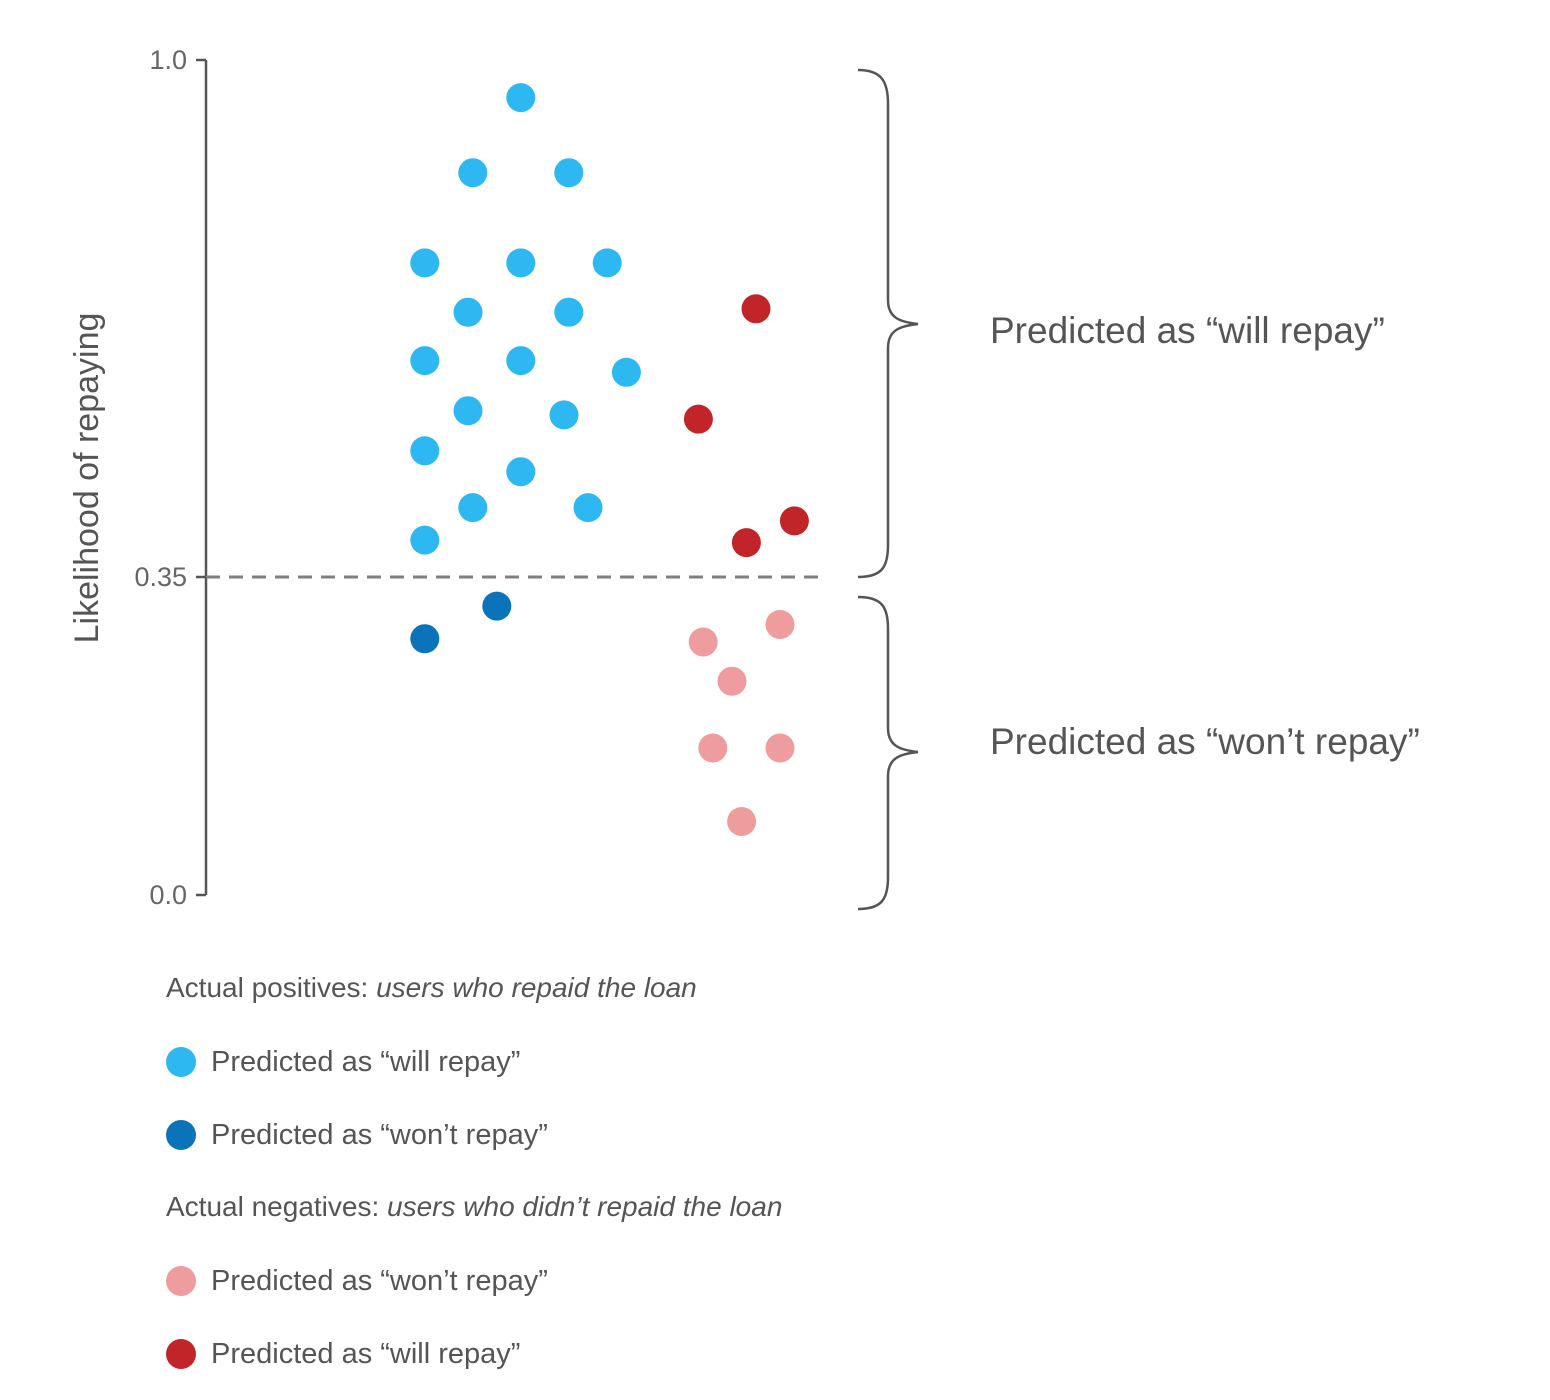 Image resolution: width=1550 pixels, height=1400 pixels. Describe the element at coordinates (271, 987) in the screenshot. I see `legend-heading-positives-text: Actual positives:` at that location.